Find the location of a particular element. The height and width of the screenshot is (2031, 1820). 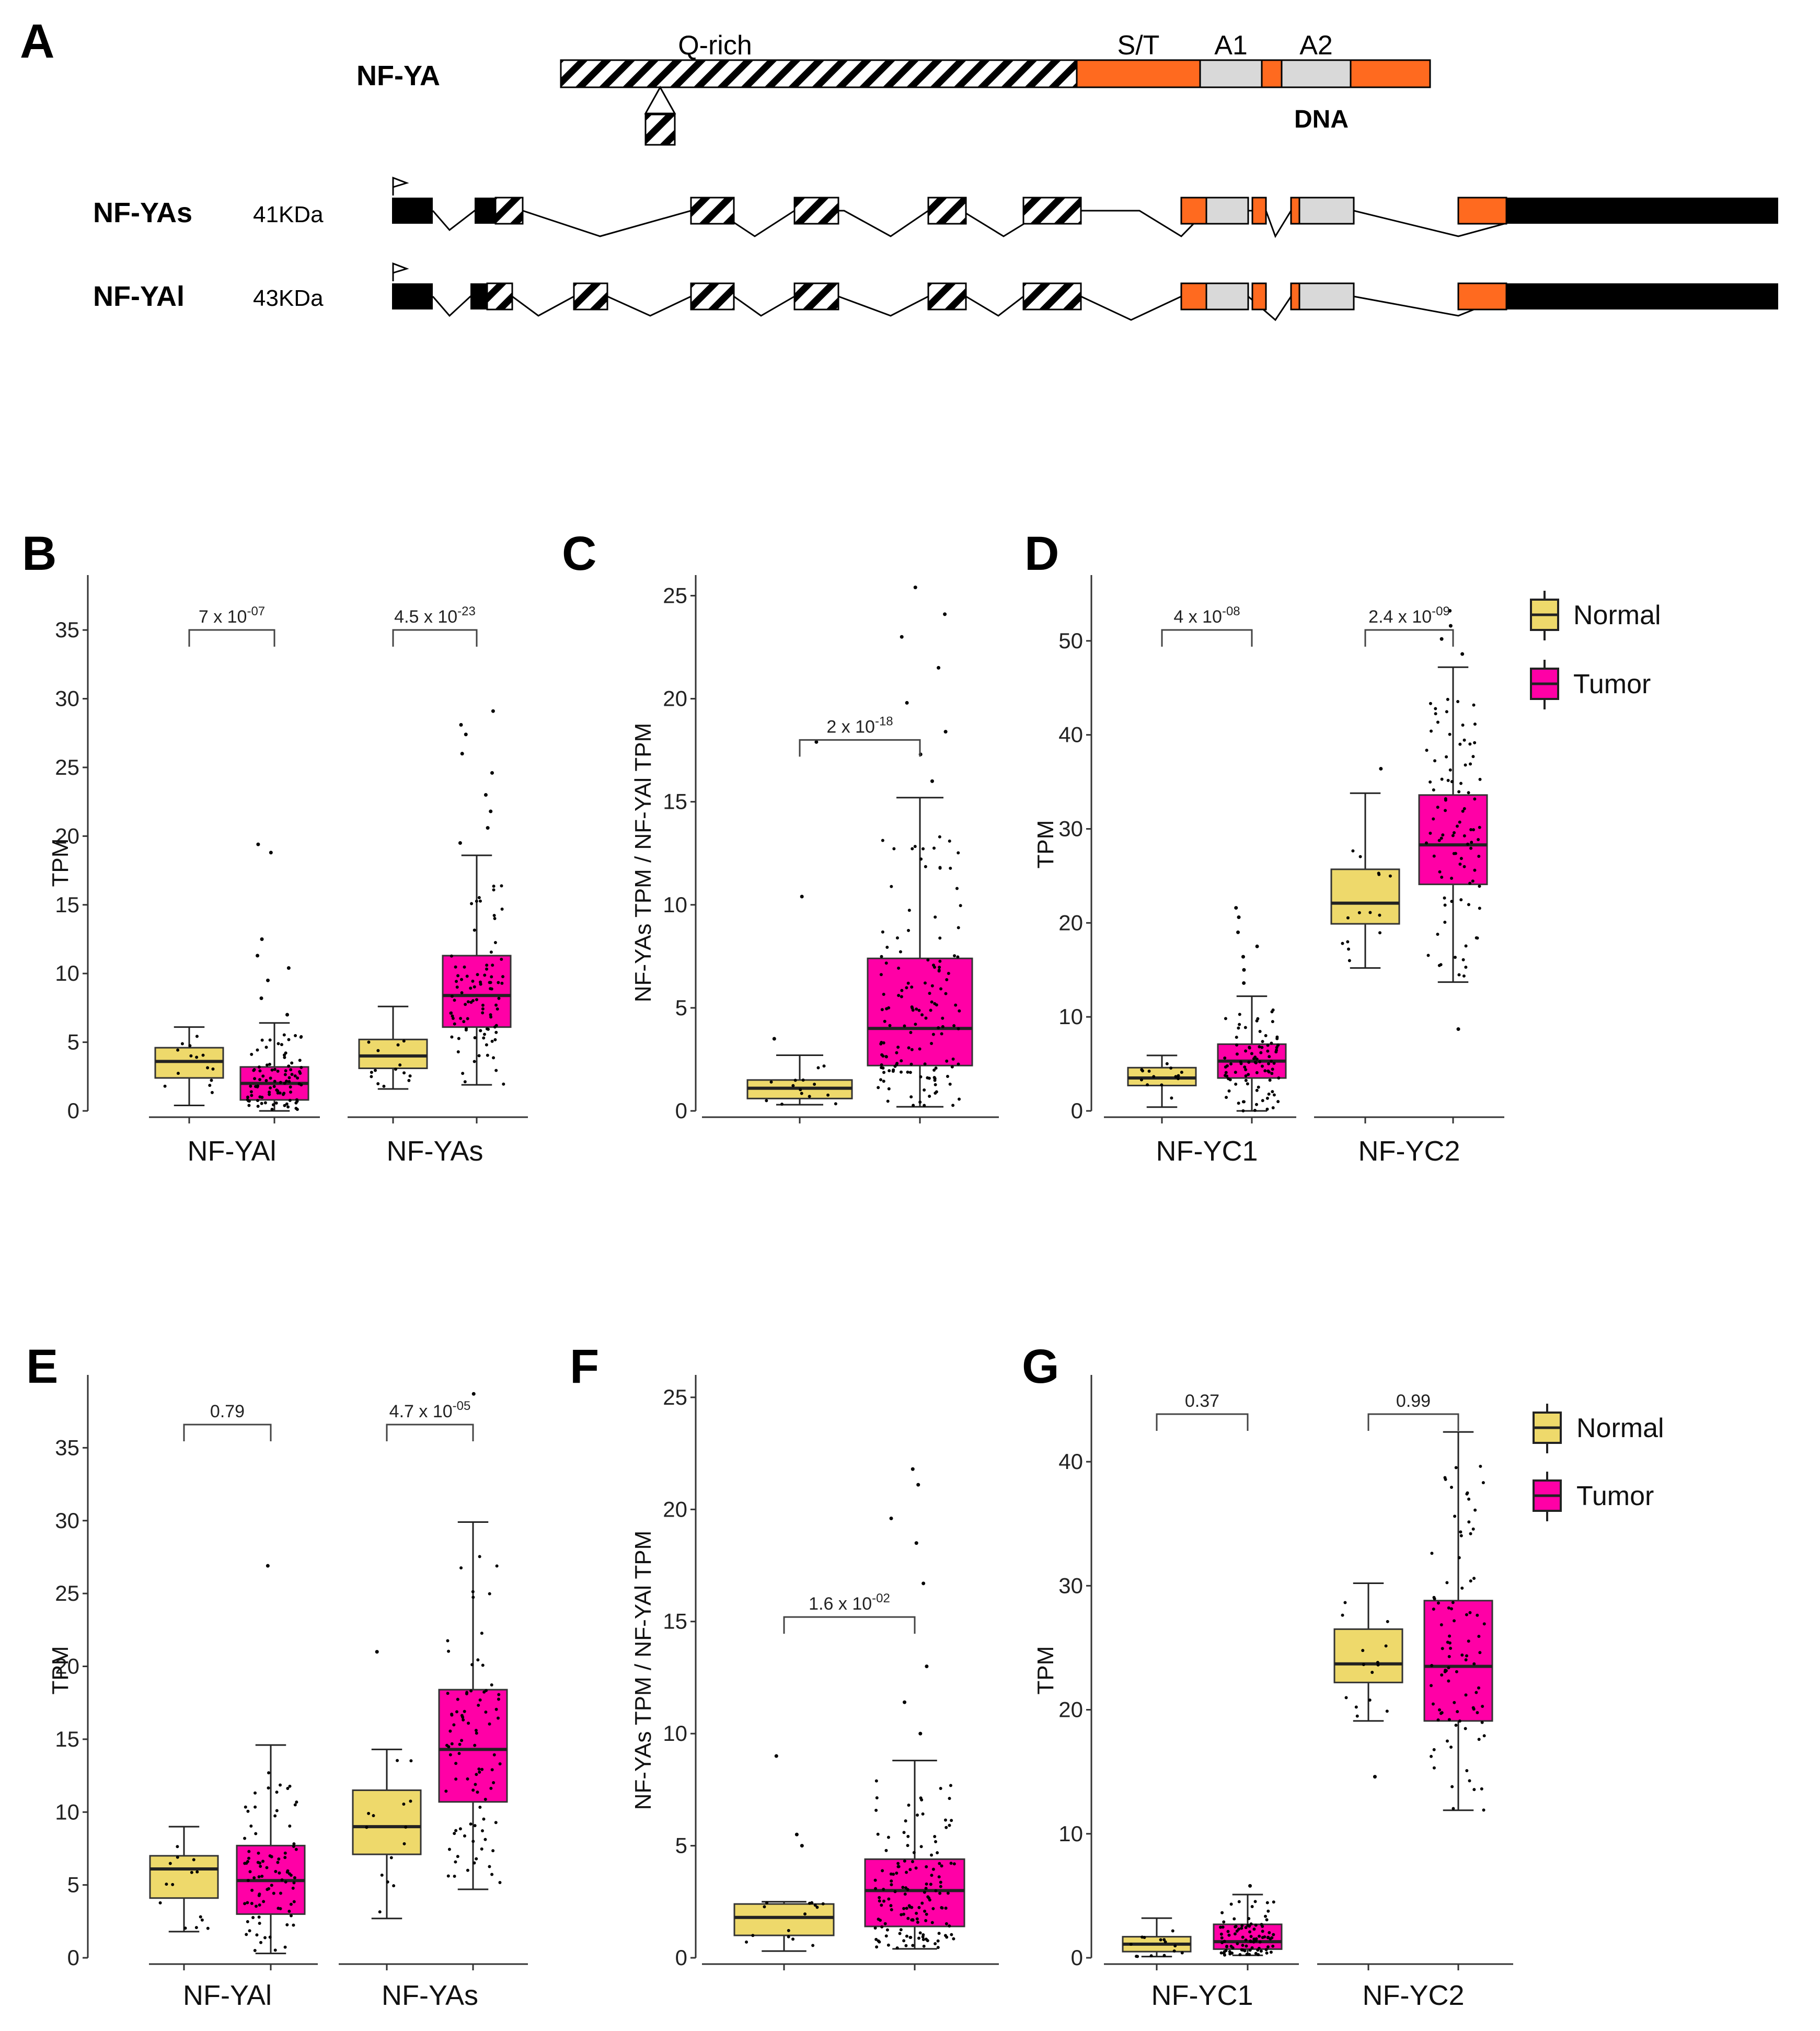

isoform-s-exon-7a is located at coordinates (1194, 211).